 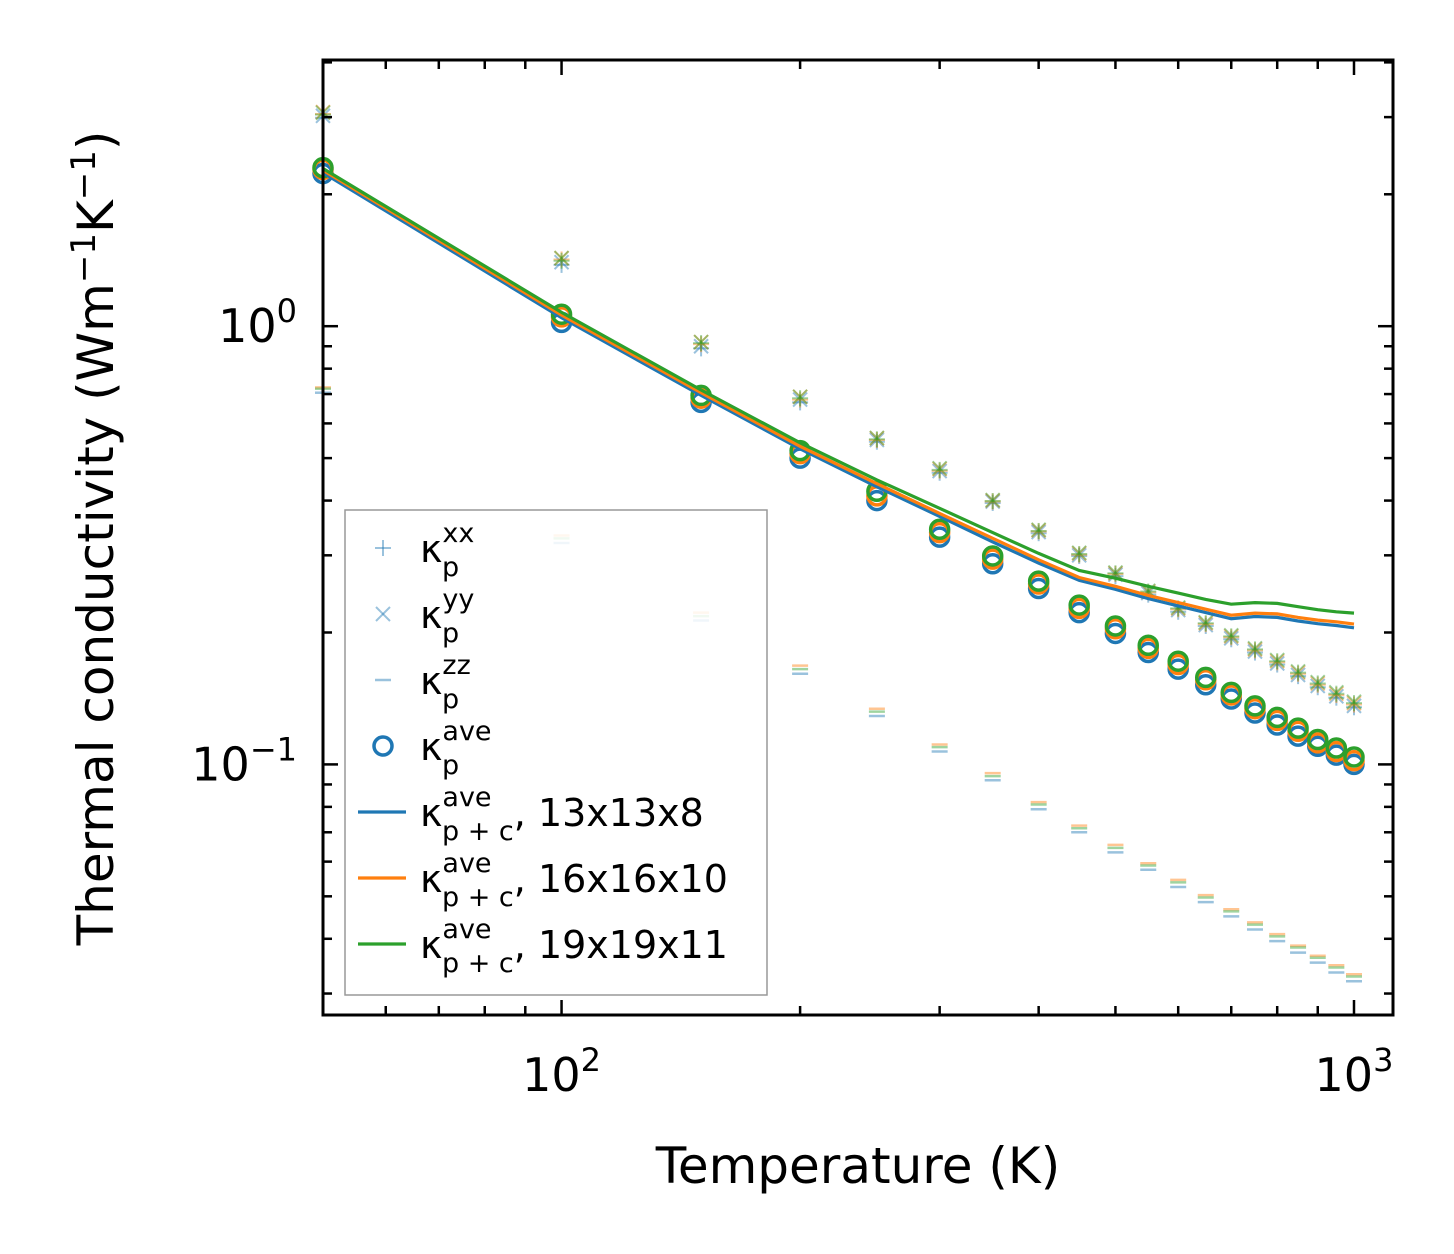 I want to click on point-kyy-s1-350-a, so click(x=992, y=500).